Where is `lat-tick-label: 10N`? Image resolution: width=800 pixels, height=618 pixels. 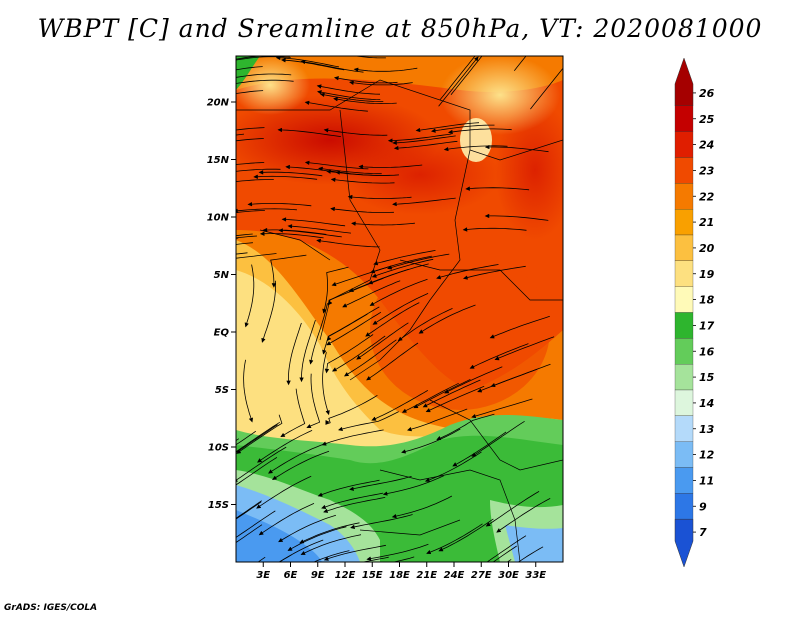 lat-tick-label: 10N is located at coordinates (218, 218).